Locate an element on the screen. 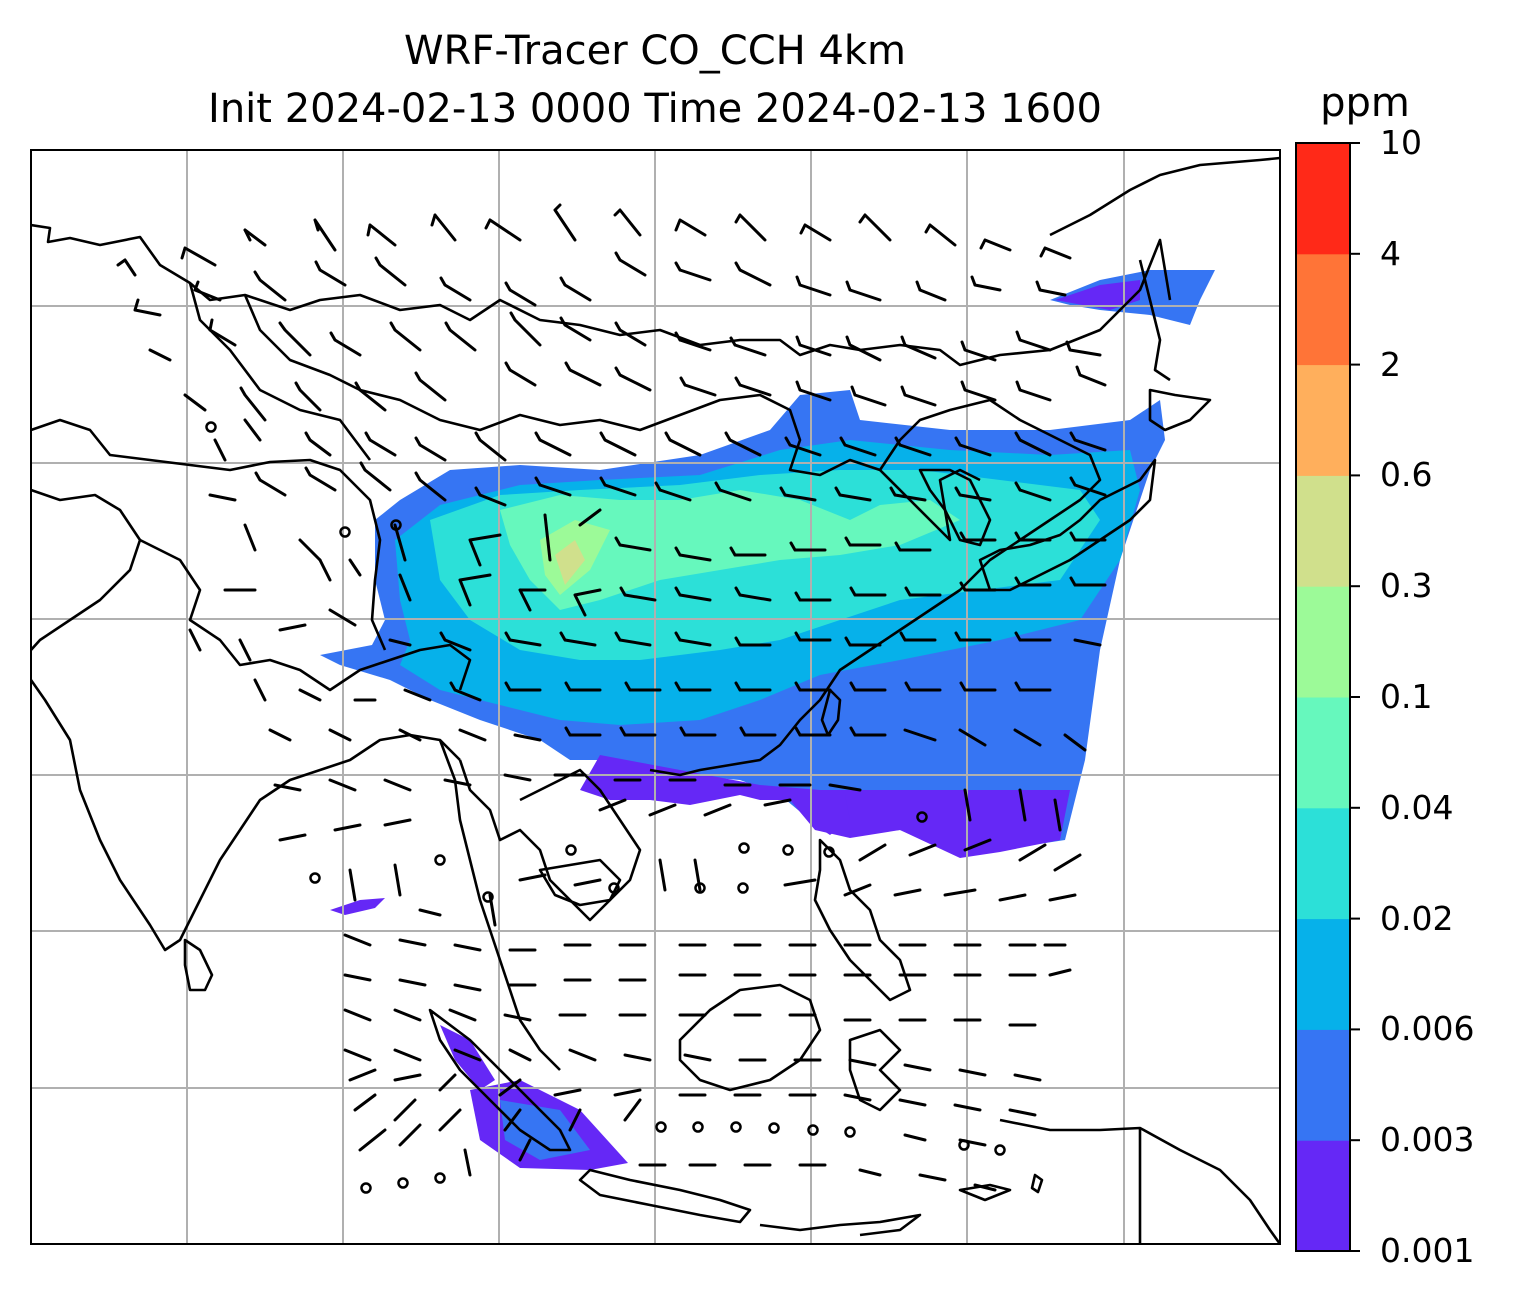  lesser-sunda is located at coordinates (840, 1225).